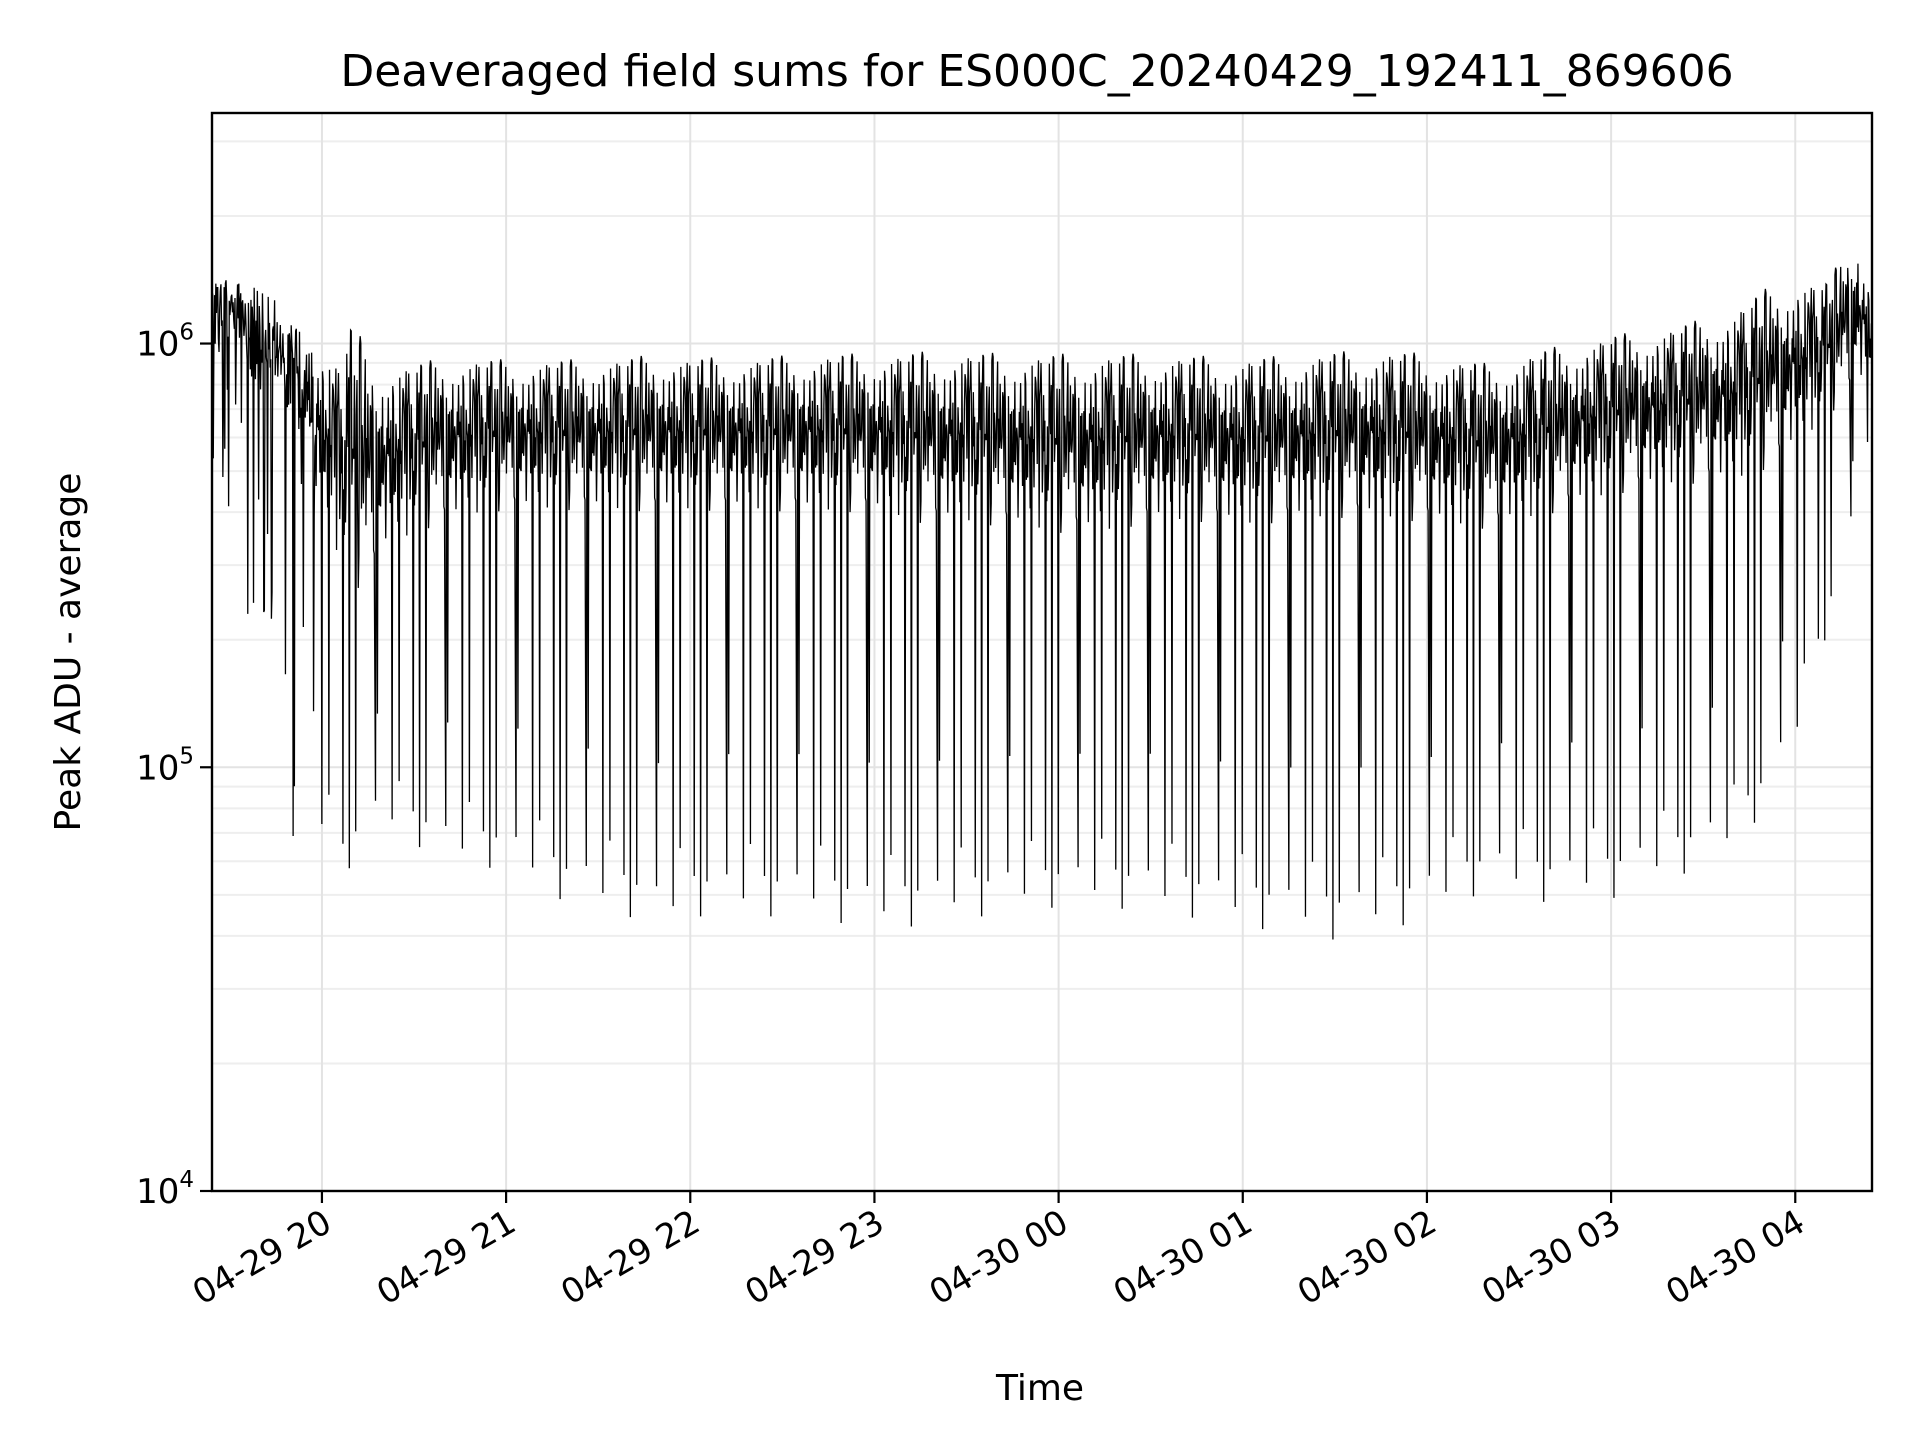 The height and width of the screenshot is (1440, 1920). Describe the element at coordinates (1551, 1257) in the screenshot. I see `x-tick-label: 04-30 03` at that location.